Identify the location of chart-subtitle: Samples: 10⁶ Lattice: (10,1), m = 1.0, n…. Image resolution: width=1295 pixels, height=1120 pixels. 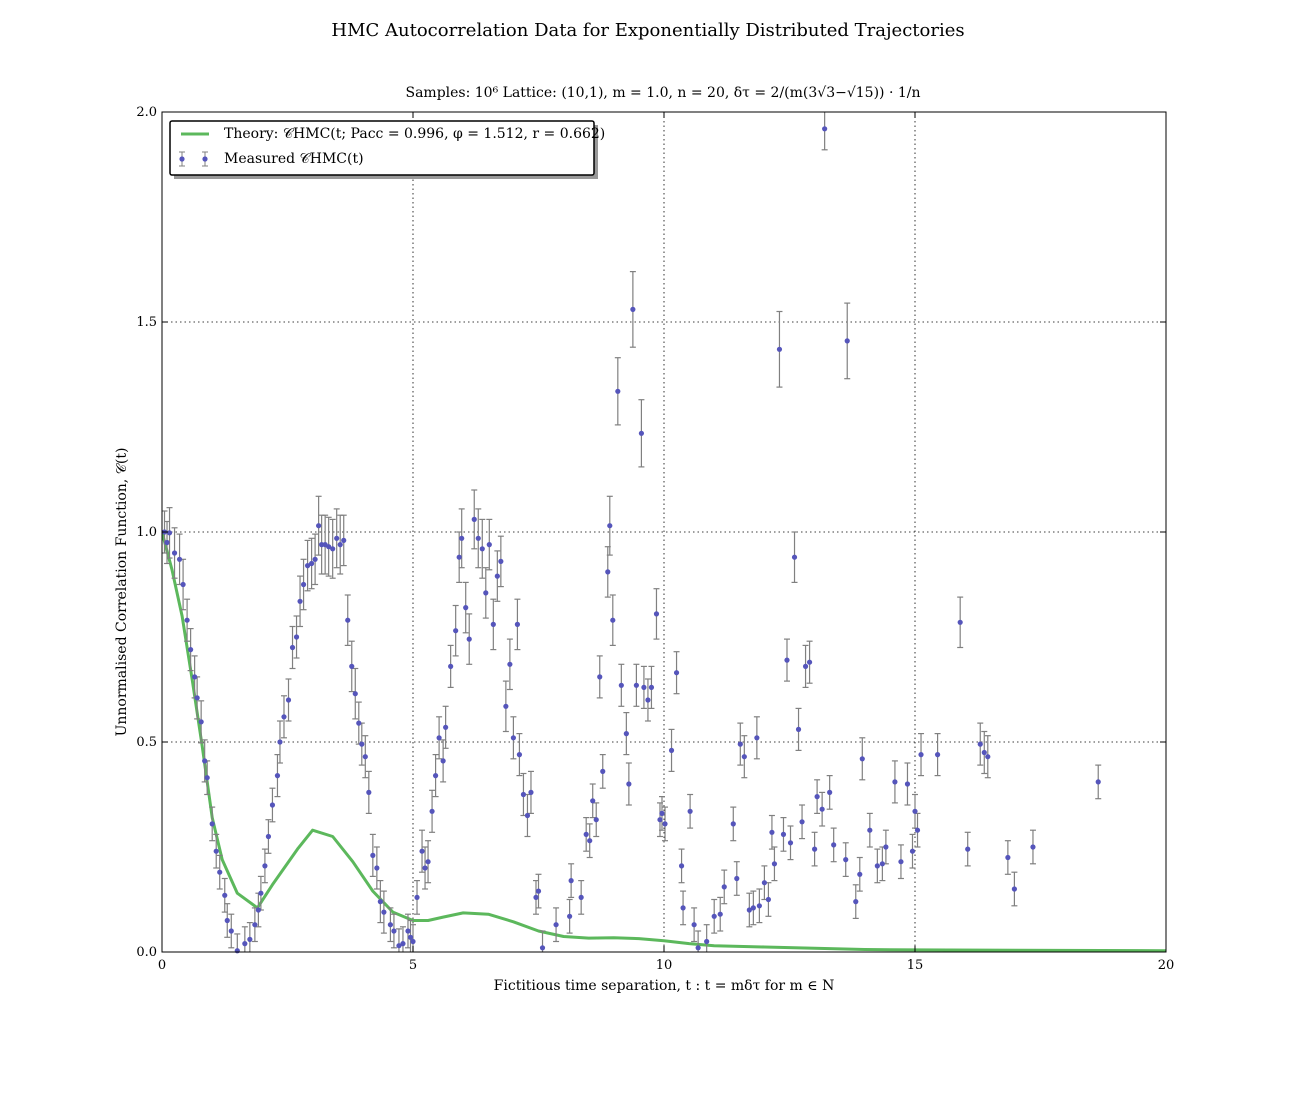
(662, 93).